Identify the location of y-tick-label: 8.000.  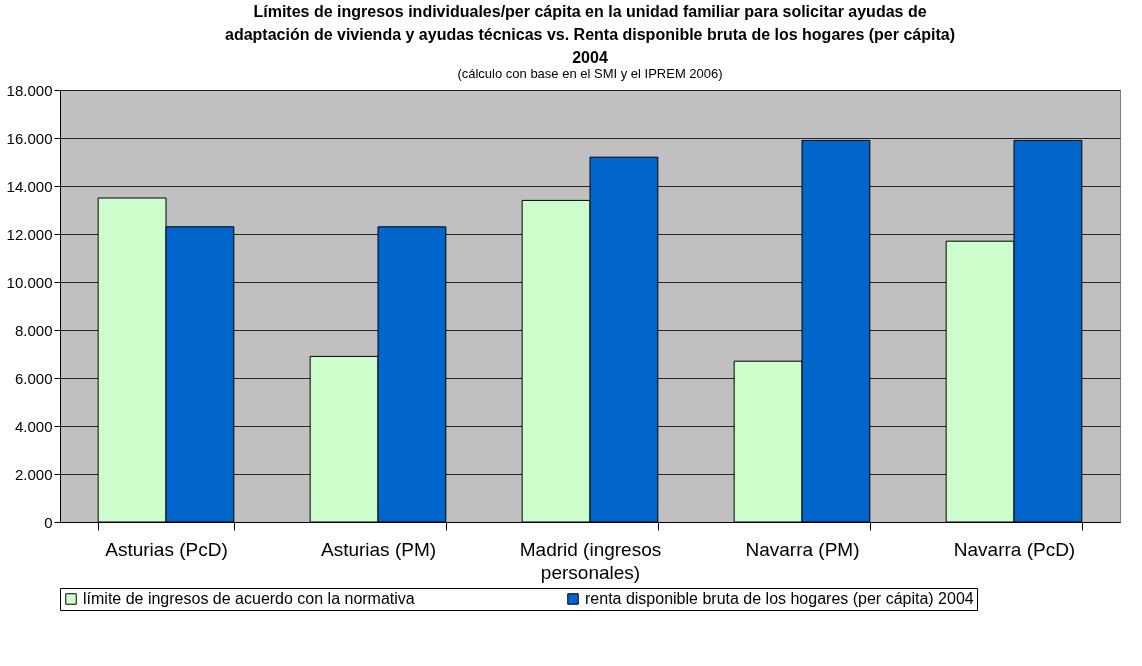
(33, 330).